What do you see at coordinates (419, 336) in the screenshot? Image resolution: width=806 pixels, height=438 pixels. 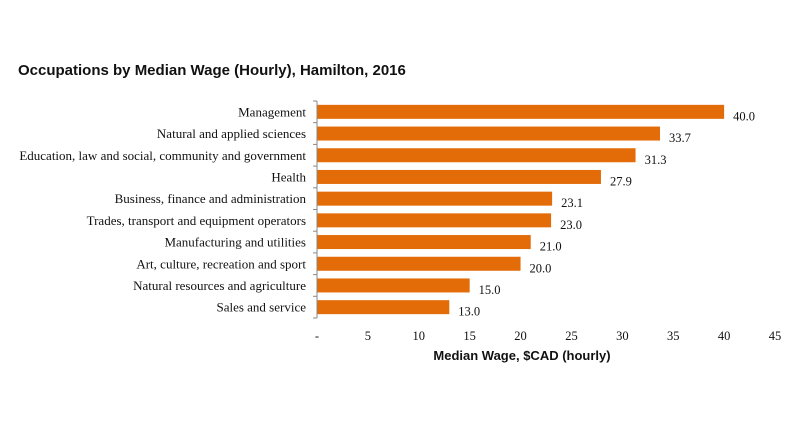 I see `x-tick-label: 10` at bounding box center [419, 336].